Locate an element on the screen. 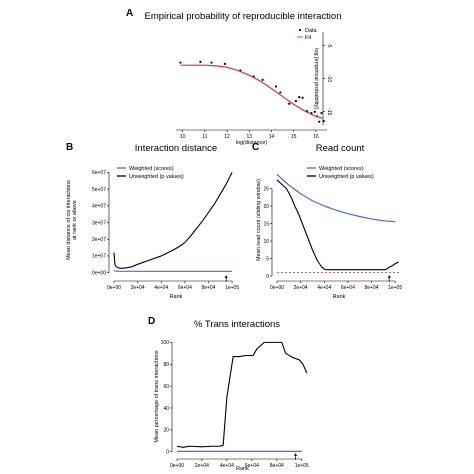 The height and width of the screenshot is (474, 474). y-axis-label-line: at rank or above is located at coordinates (75, 220).